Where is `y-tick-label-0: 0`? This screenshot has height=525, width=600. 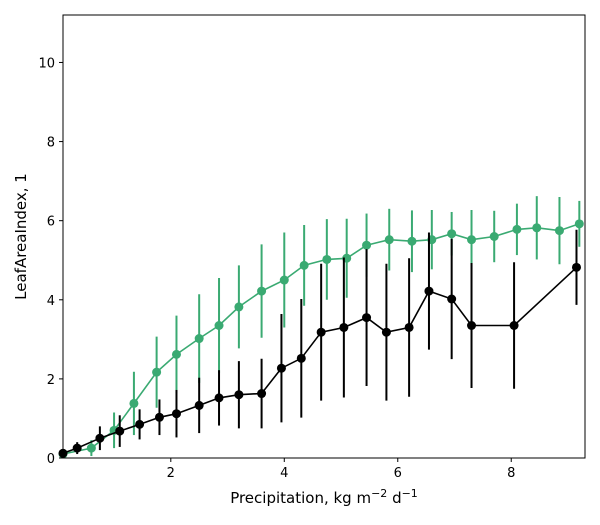 y-tick-label-0: 0 is located at coordinates (51, 459).